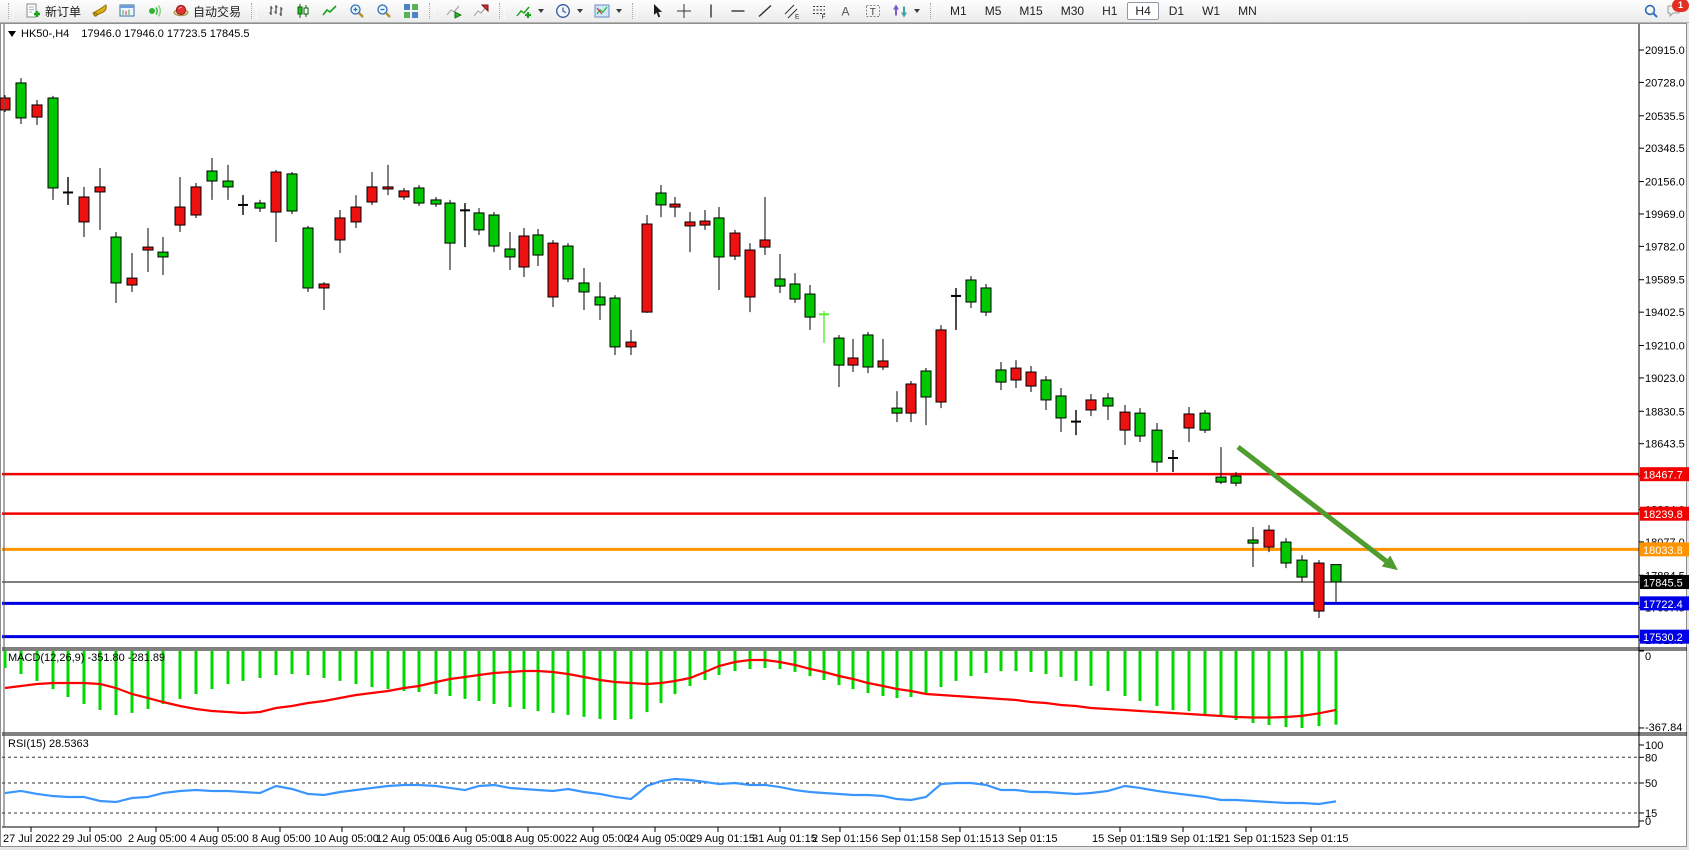 The height and width of the screenshot is (850, 1689). Describe the element at coordinates (797, 17) in the screenshot. I see `svg-text: E` at that location.